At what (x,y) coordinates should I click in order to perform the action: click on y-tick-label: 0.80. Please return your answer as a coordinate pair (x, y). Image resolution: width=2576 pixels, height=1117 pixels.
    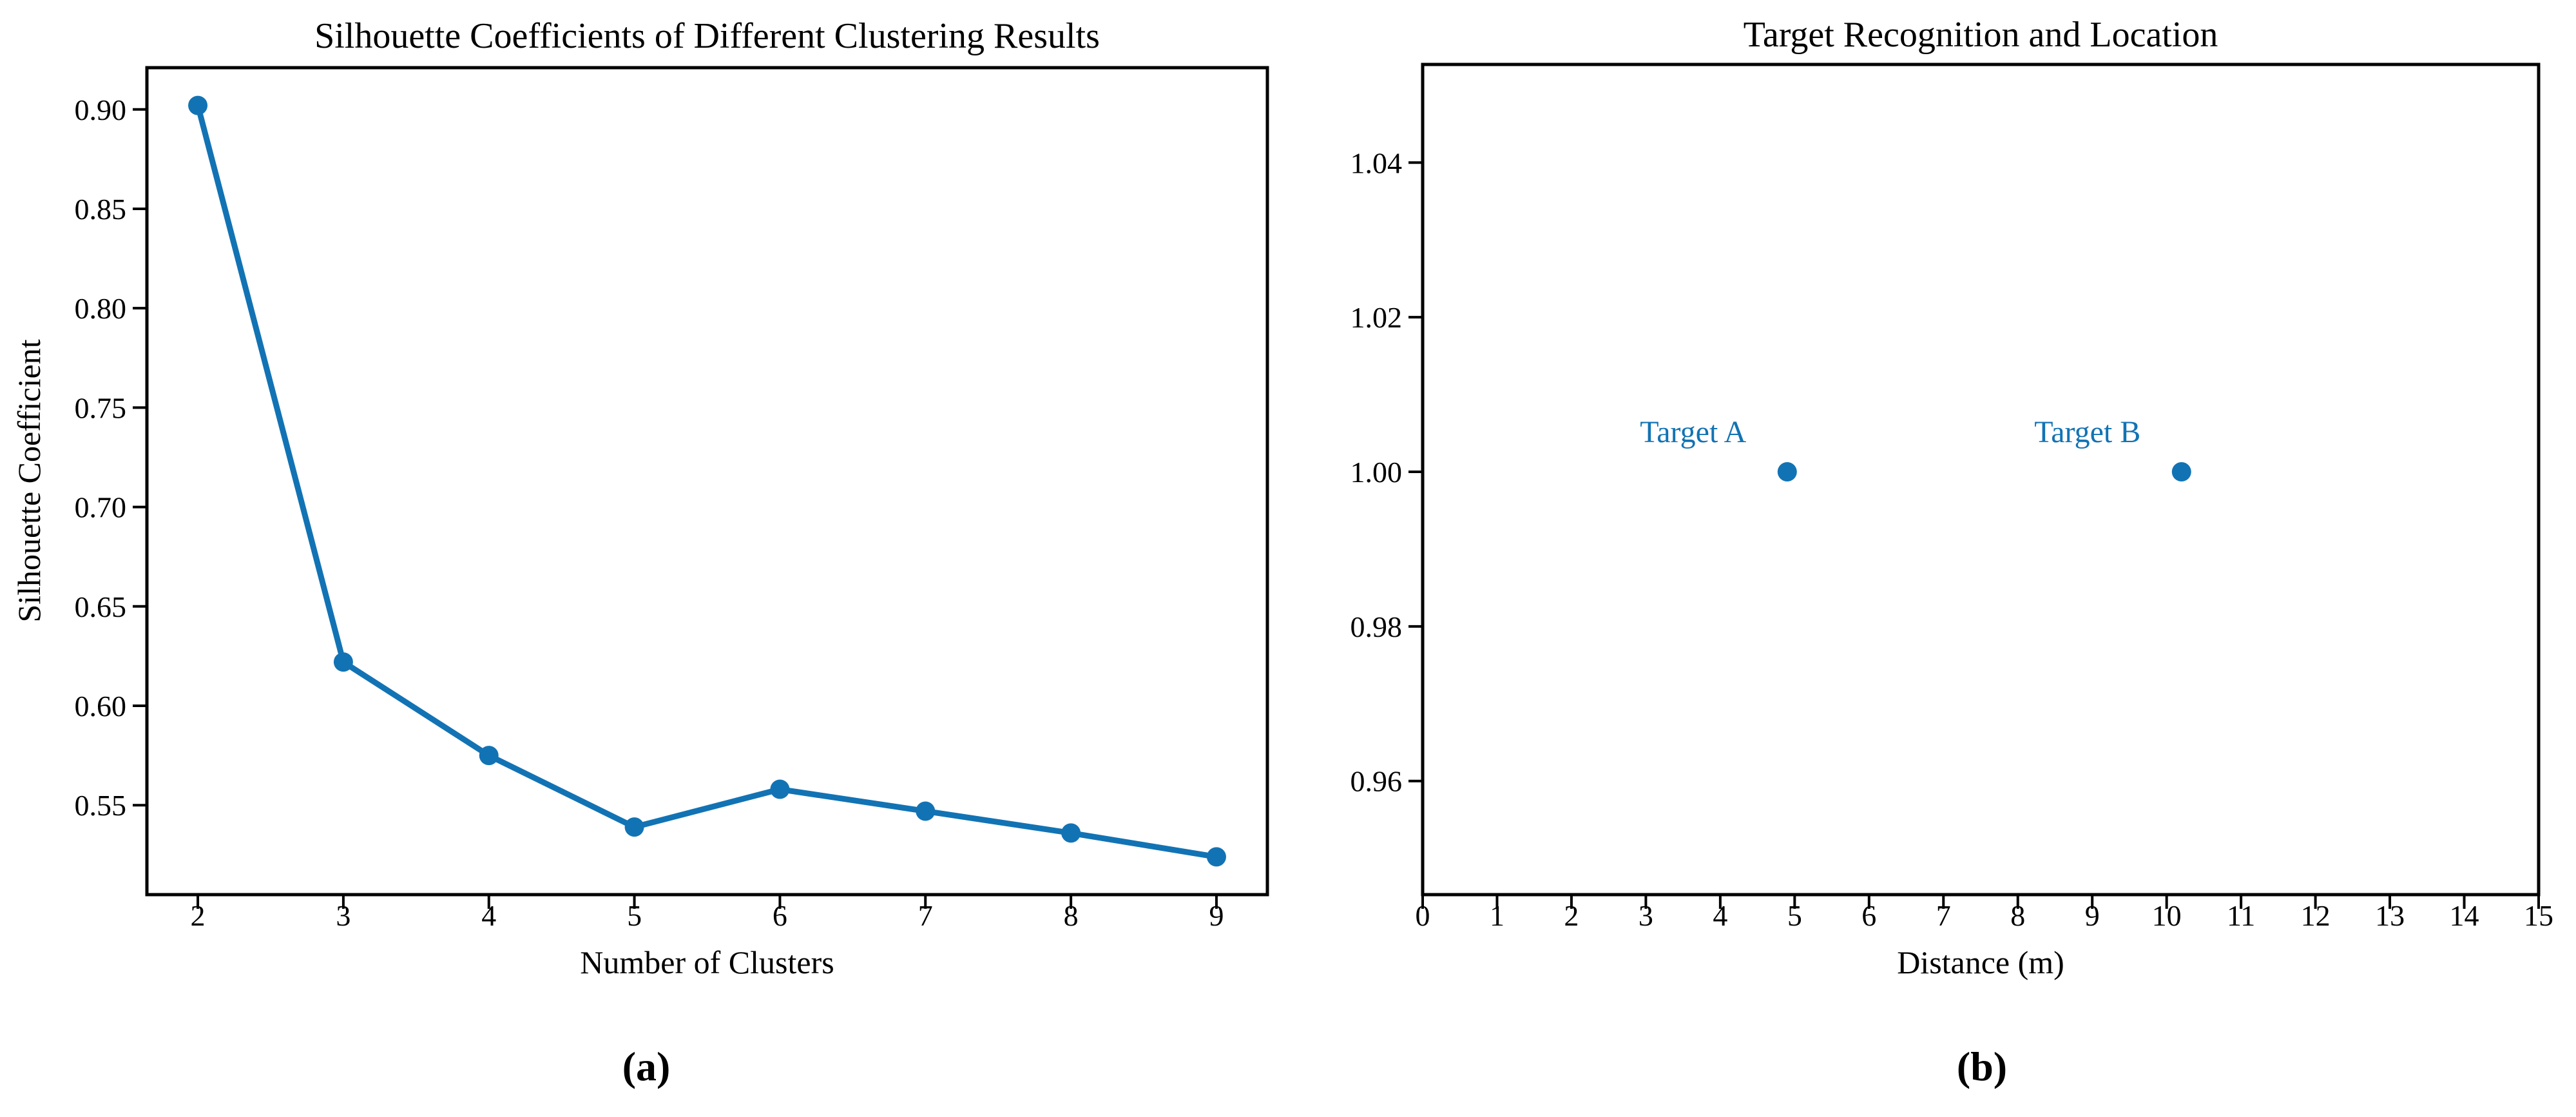
    Looking at the image, I should click on (101, 308).